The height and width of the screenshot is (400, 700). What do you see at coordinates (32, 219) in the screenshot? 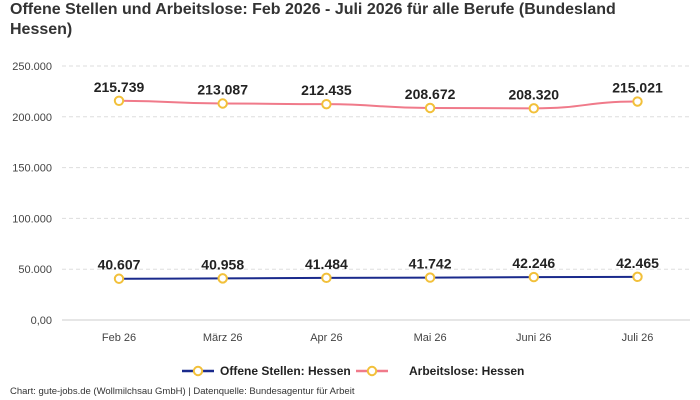
I see `y-tick-label: 100.000` at bounding box center [32, 219].